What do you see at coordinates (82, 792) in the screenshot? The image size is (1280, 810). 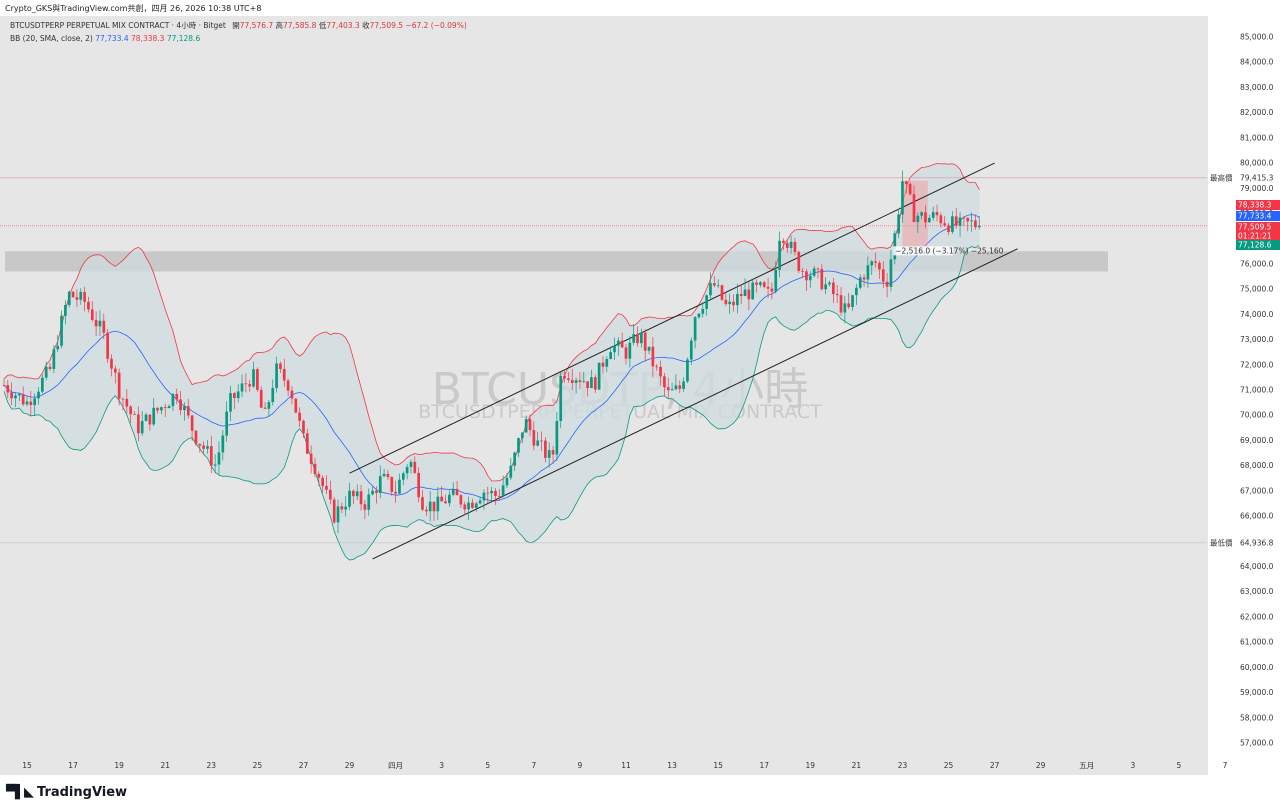 I see `tradingview-brand: TradingView` at bounding box center [82, 792].